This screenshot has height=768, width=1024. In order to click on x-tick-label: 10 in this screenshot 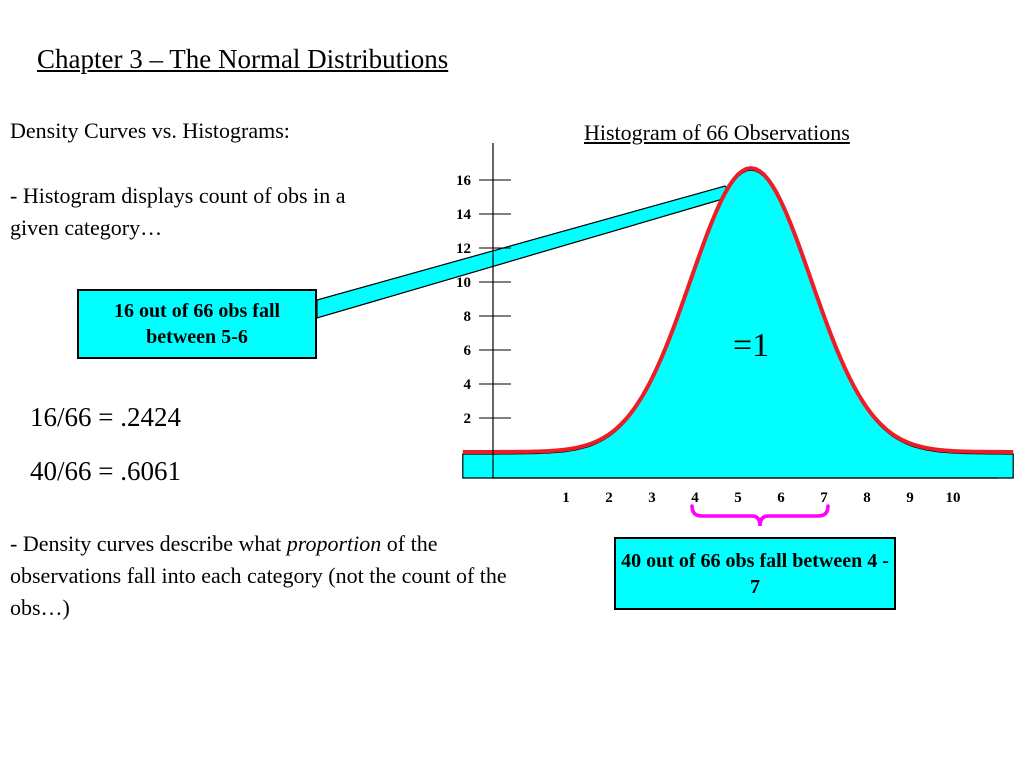, I will do `click(953, 498)`.